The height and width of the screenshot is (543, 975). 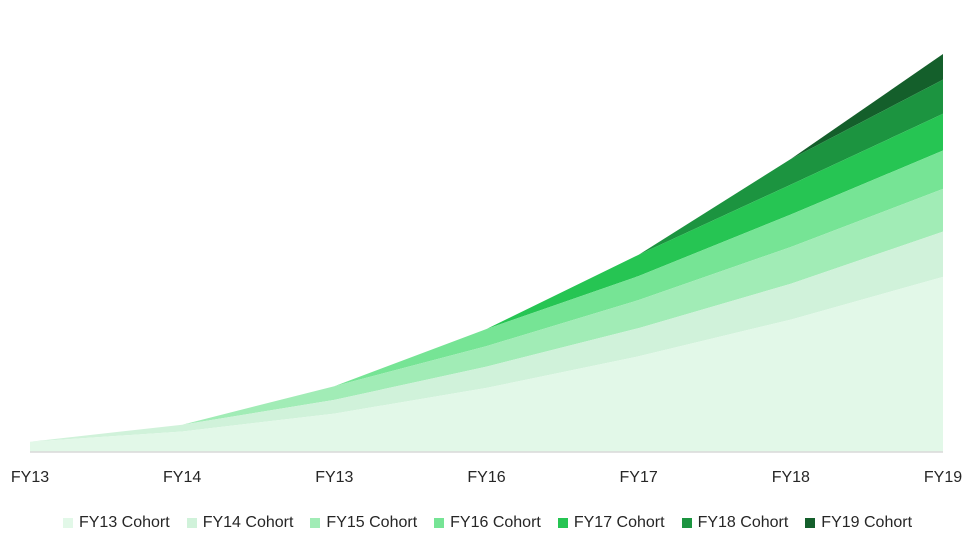 I want to click on legend-item: FY16 Cohort, so click(x=487, y=523).